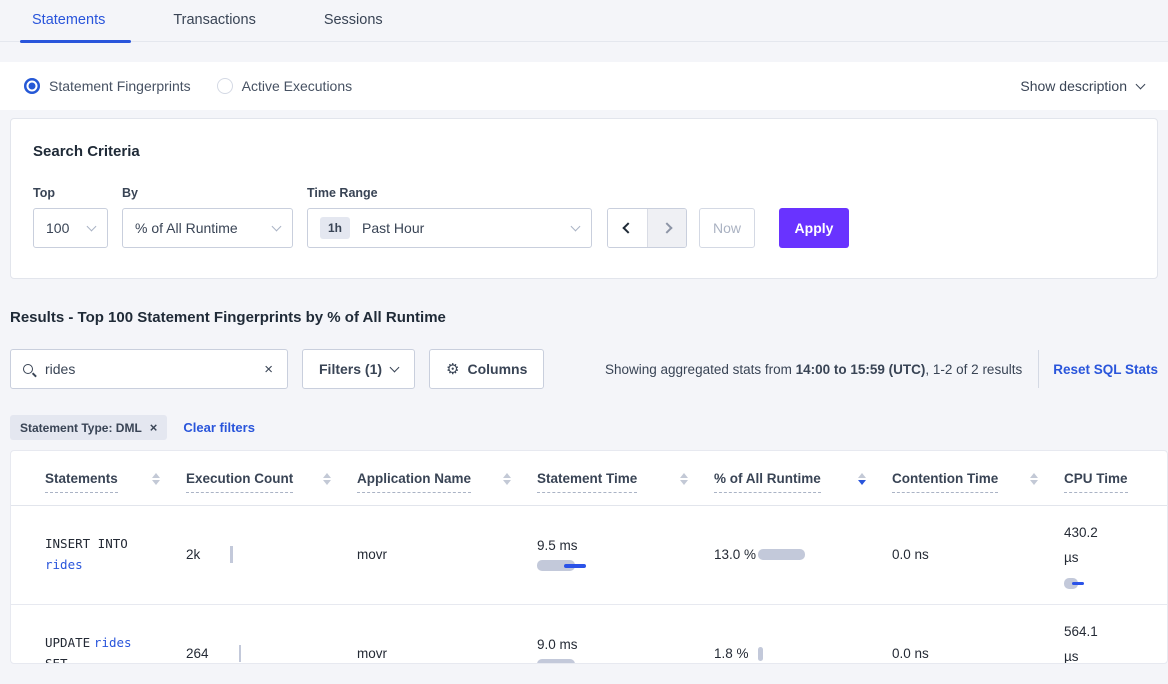 The width and height of the screenshot is (1168, 684). I want to click on reset-sql-stats-link: Reset SQL Stats, so click(1105, 369).